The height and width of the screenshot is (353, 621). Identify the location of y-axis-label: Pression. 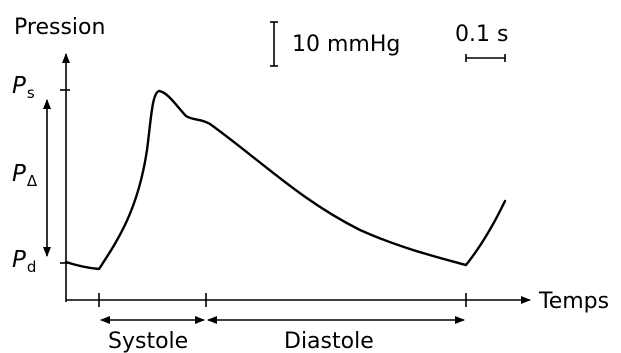
(59, 27).